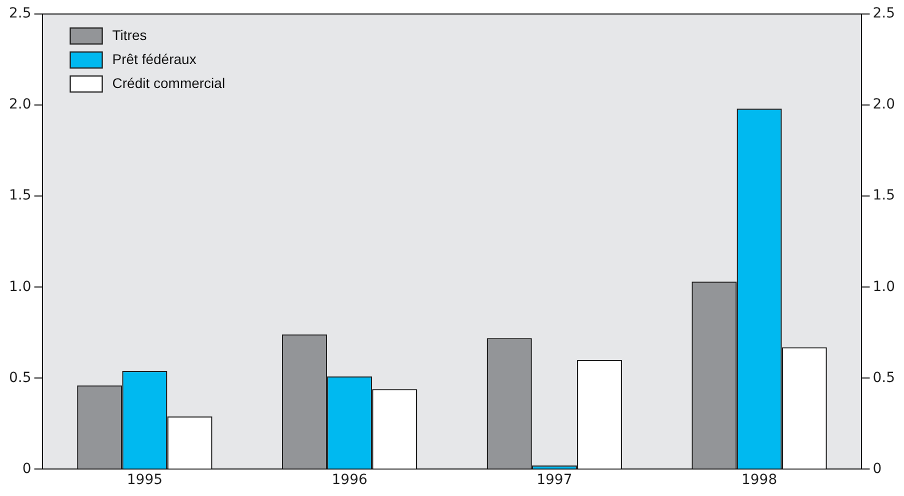 Image resolution: width=904 pixels, height=496 pixels. I want to click on x-tick-label: 1996, so click(350, 480).